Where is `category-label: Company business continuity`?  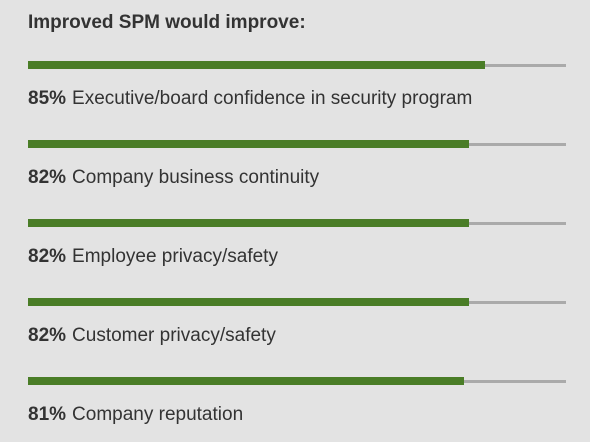
category-label: Company business continuity is located at coordinates (196, 177).